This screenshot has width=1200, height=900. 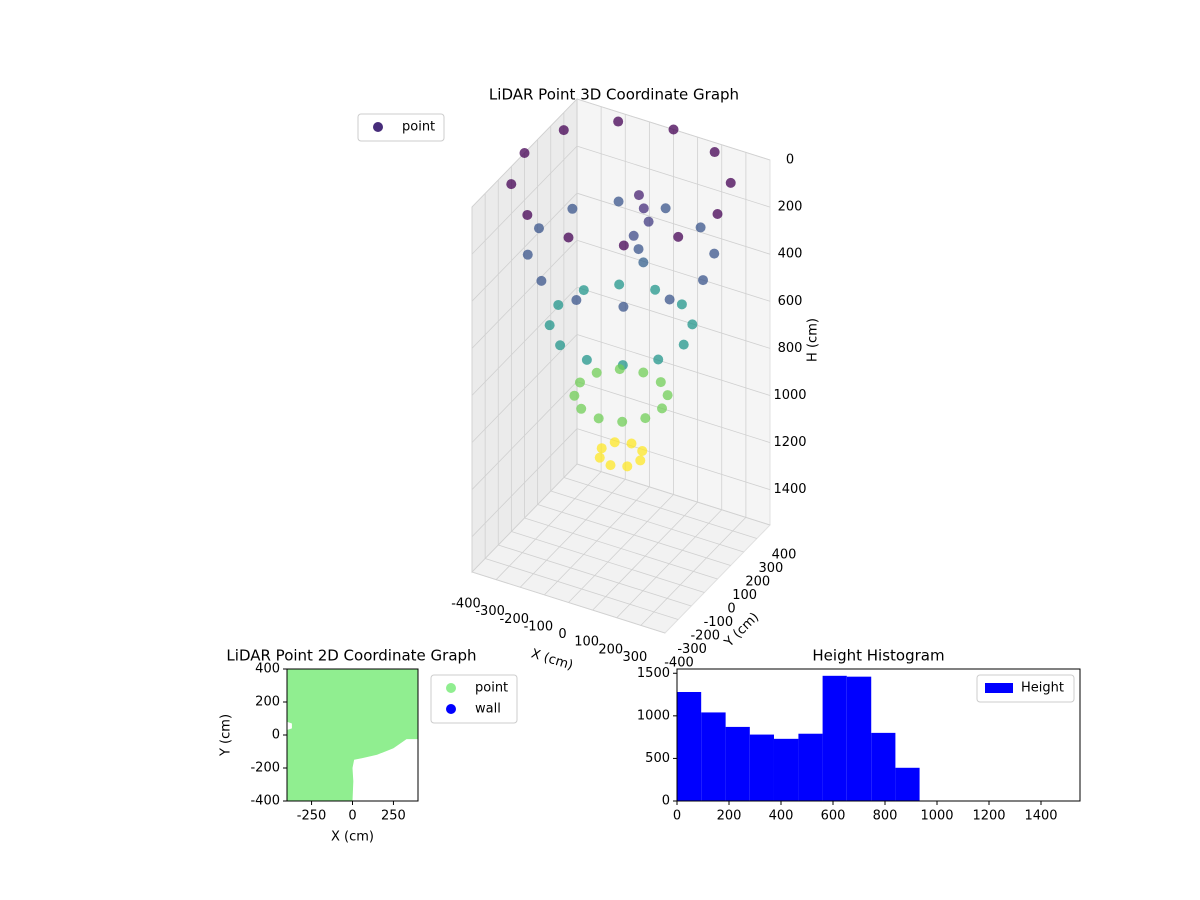 What do you see at coordinates (1040, 816) in the screenshot?
I see `x-tick-label: 1400` at bounding box center [1040, 816].